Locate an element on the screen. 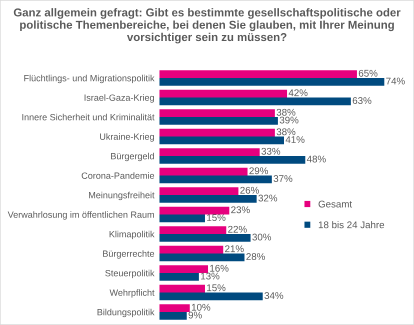 The height and width of the screenshot is (325, 414). data-label: 29% is located at coordinates (258, 170).